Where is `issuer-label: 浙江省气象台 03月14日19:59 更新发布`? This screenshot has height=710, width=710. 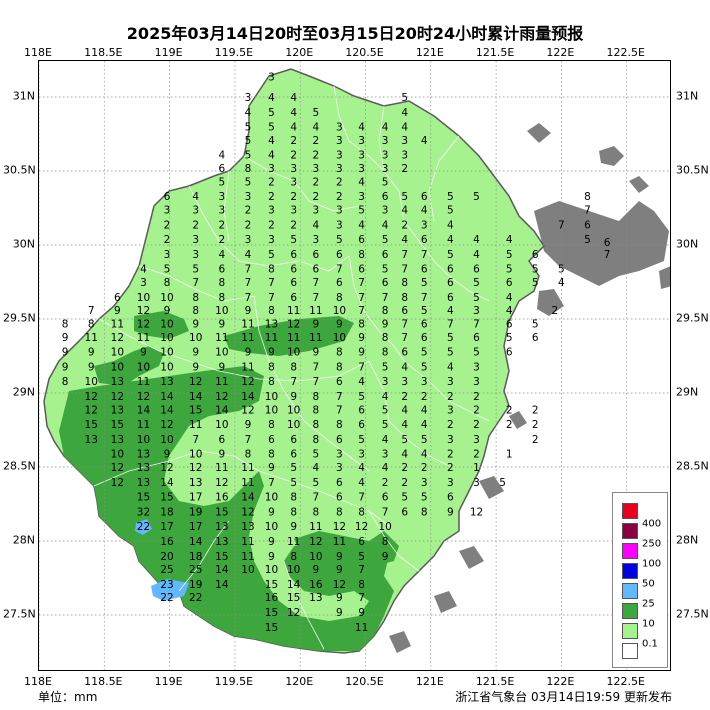 issuer-label: 浙江省气象台 03月14日19:59 更新发布 is located at coordinates (563, 697).